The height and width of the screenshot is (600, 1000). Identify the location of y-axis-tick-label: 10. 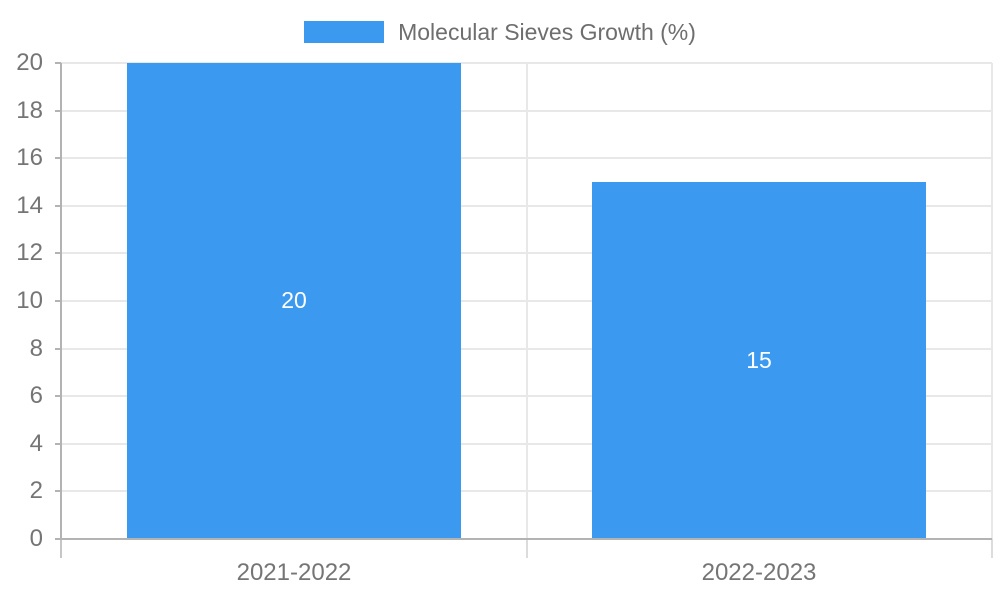
(29, 300).